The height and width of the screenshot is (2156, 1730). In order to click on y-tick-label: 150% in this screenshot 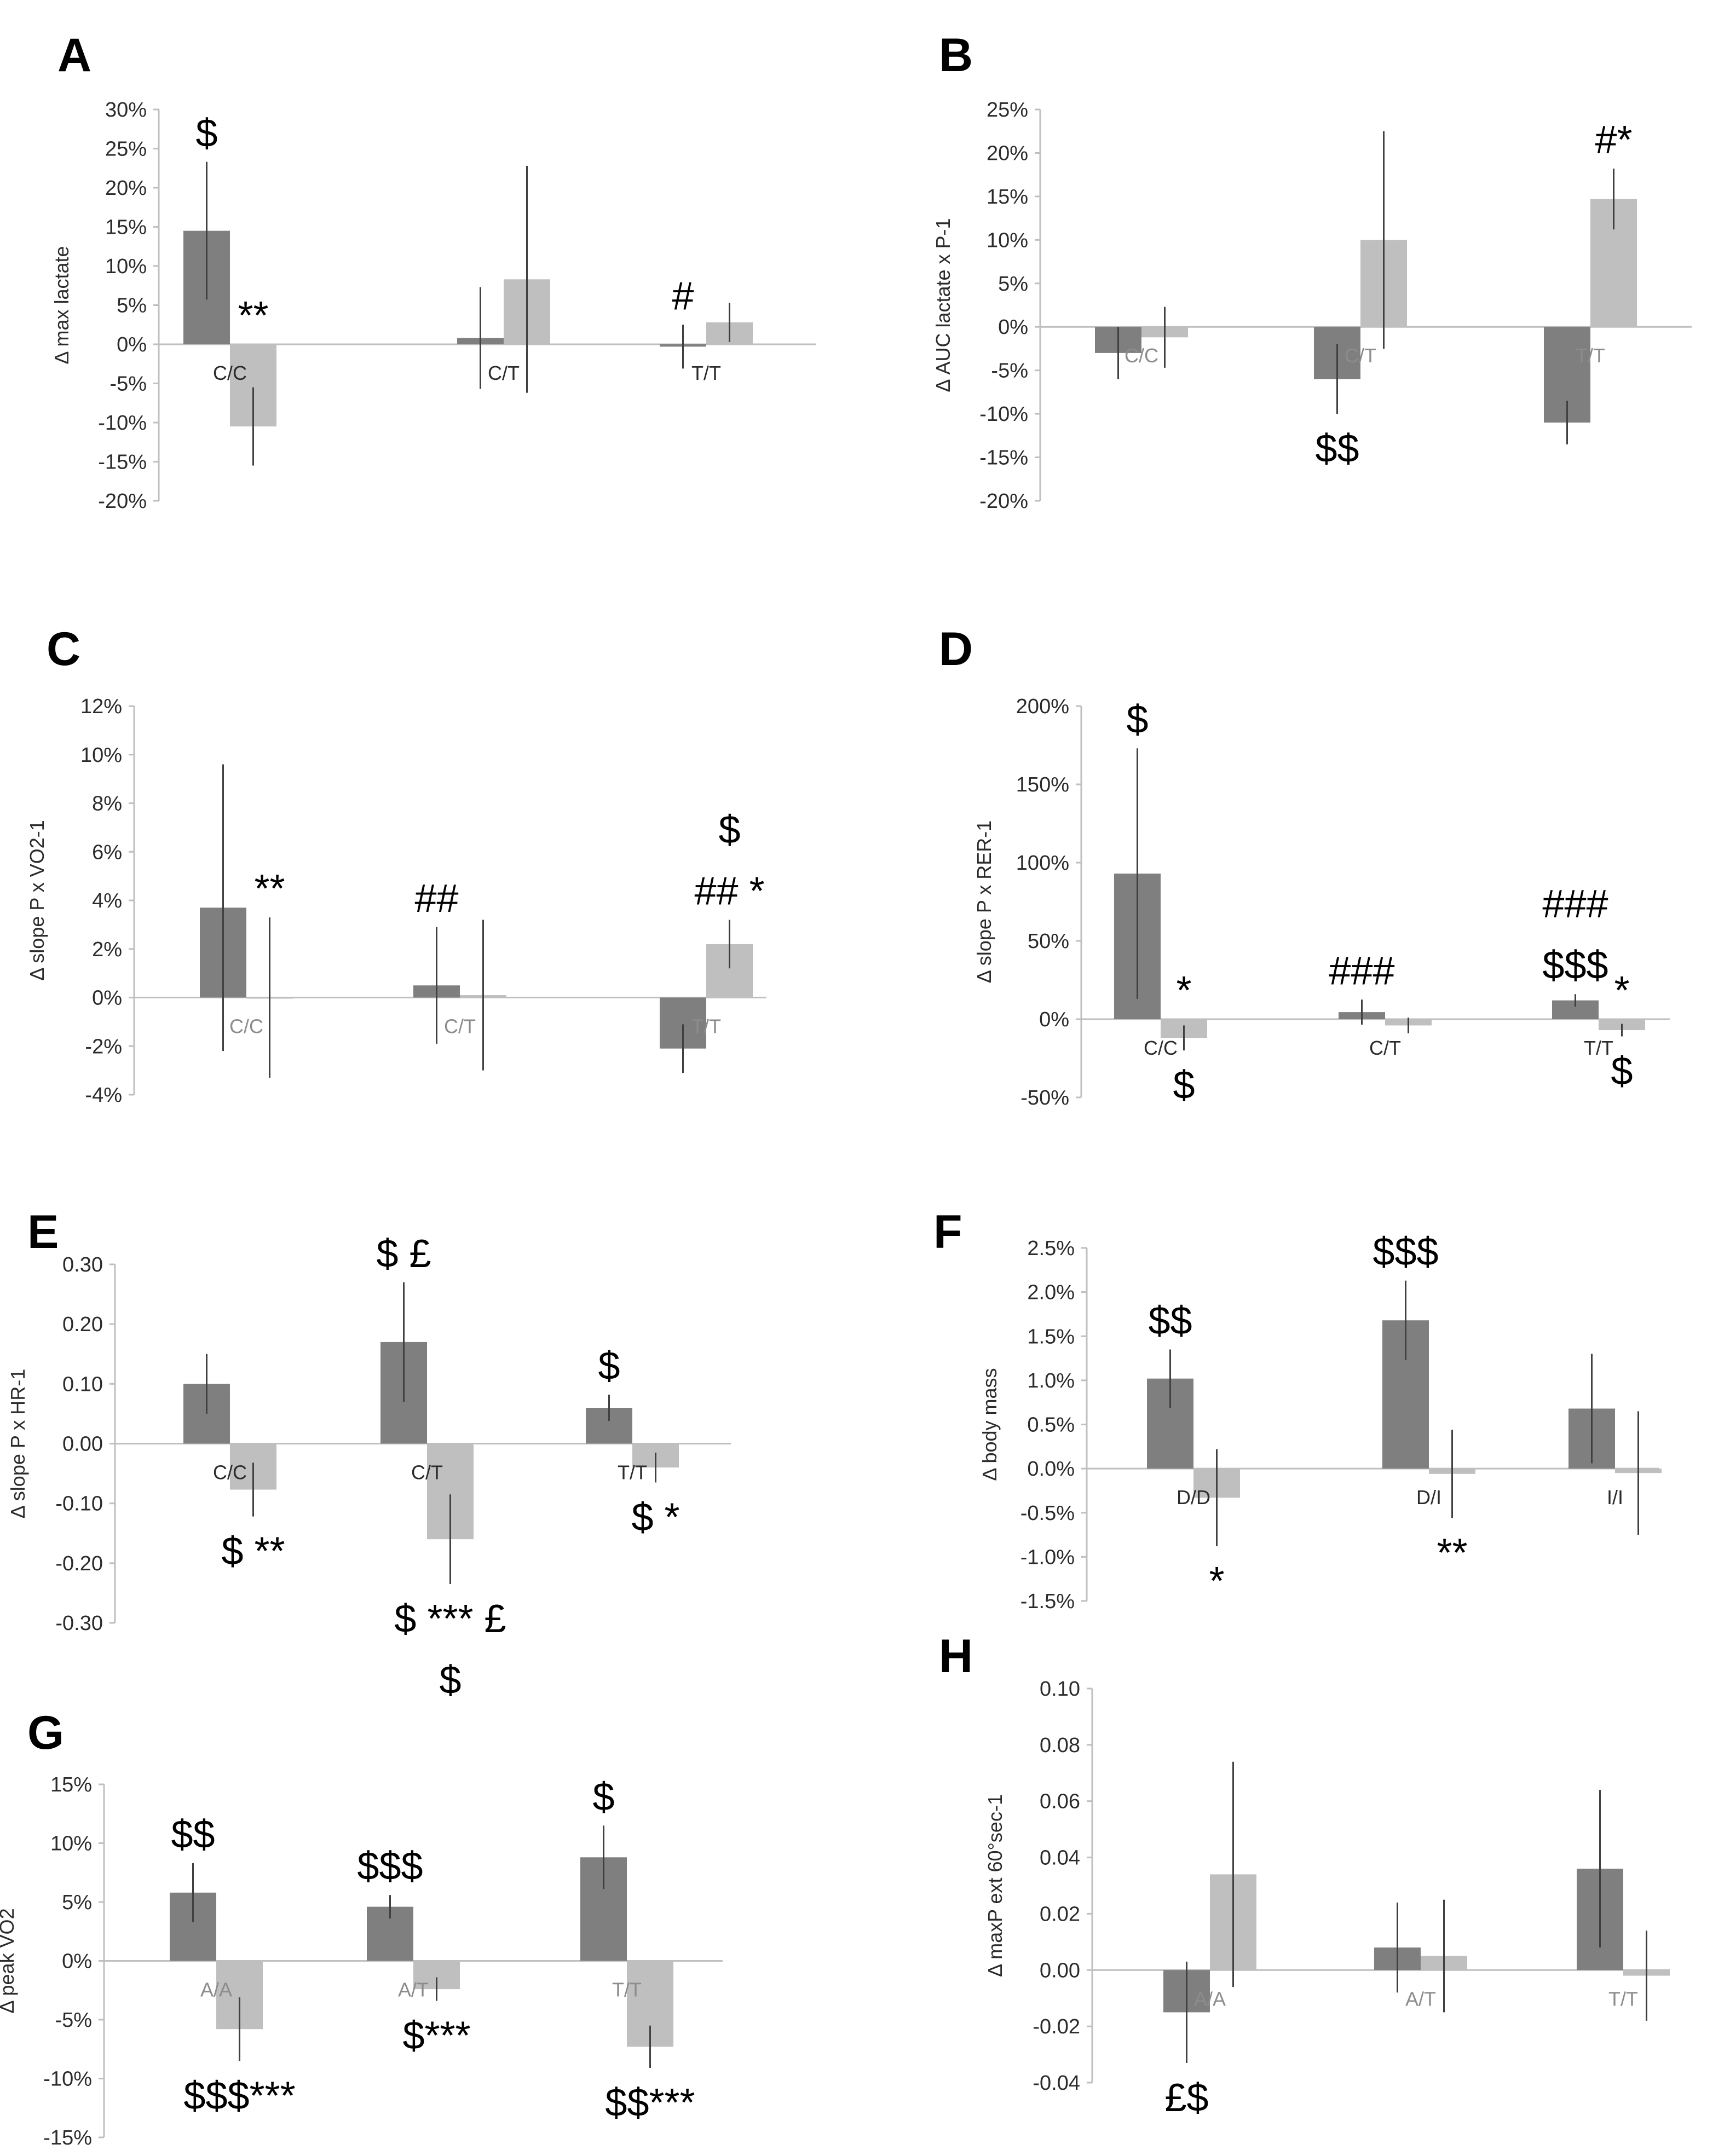, I will do `click(1042, 784)`.